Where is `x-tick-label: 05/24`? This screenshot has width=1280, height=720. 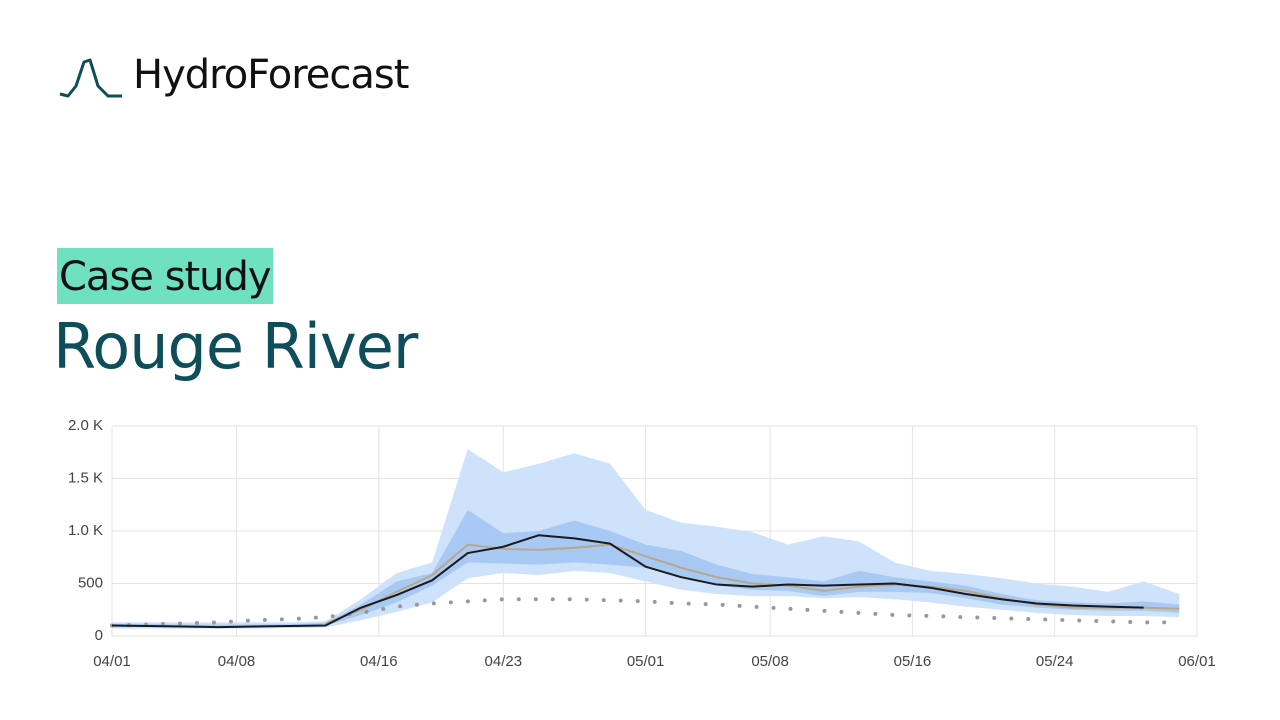 x-tick-label: 05/24 is located at coordinates (1055, 661).